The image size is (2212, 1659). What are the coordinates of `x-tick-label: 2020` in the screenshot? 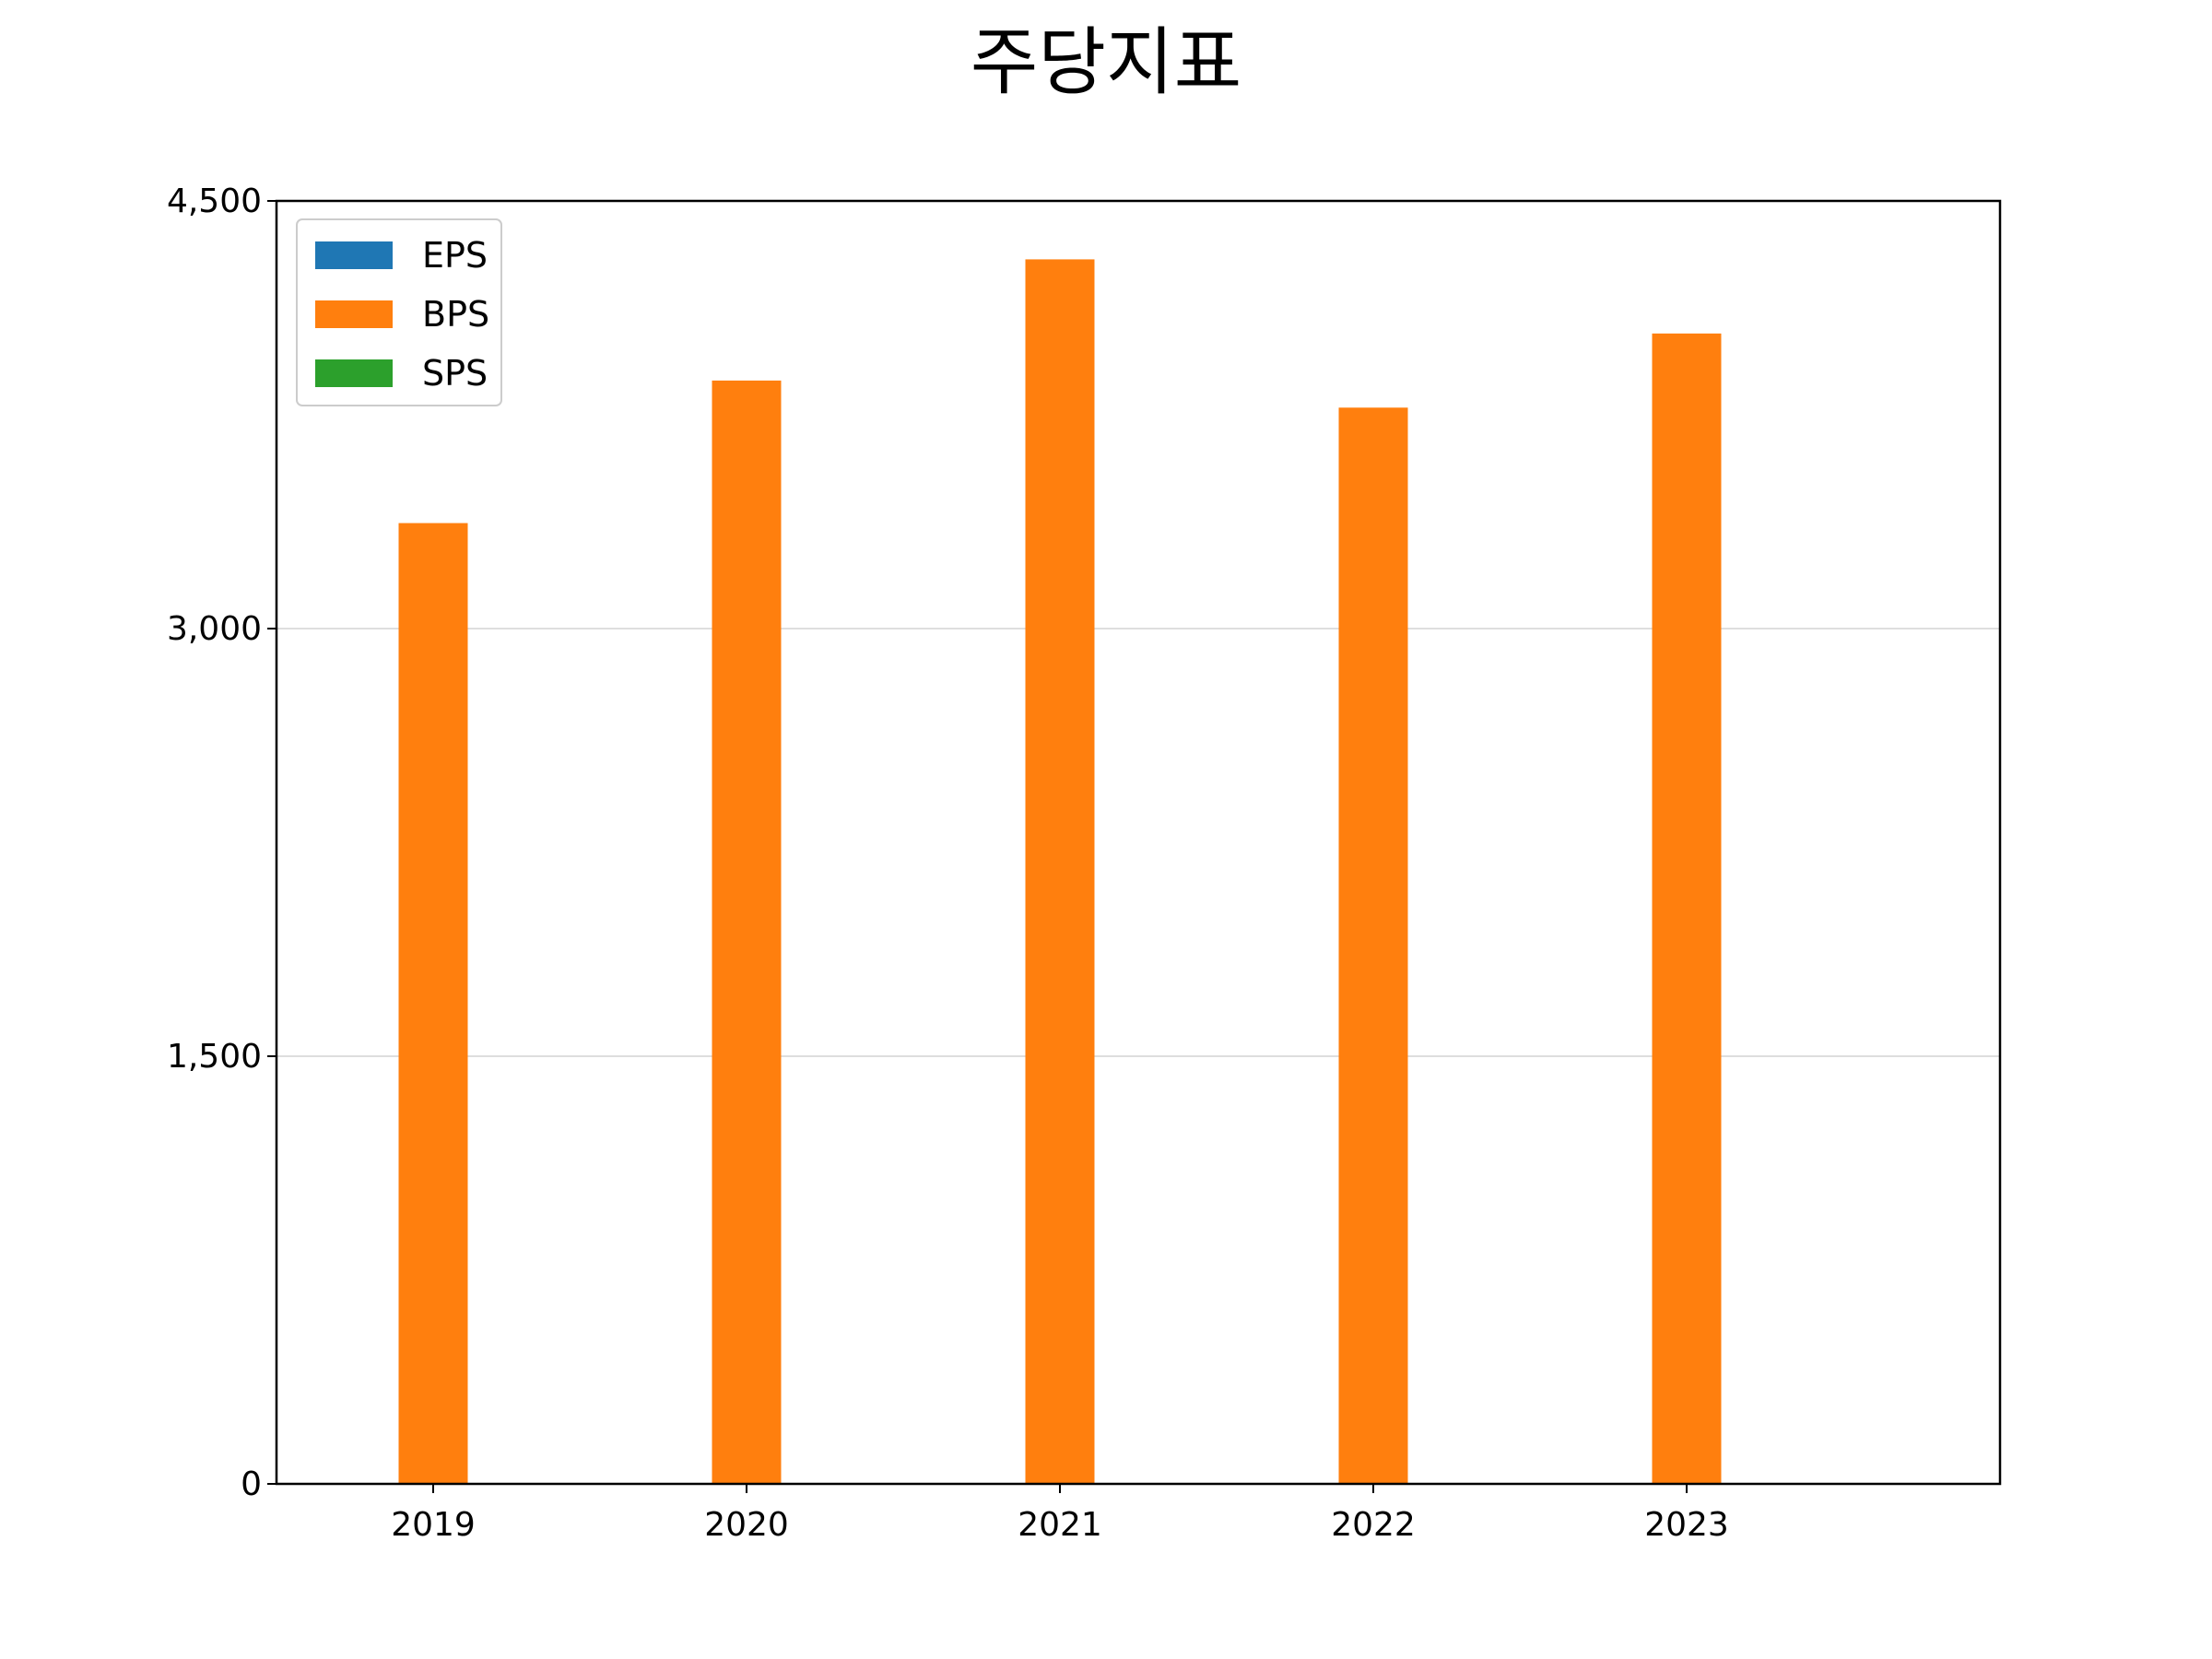 It's located at (746, 1525).